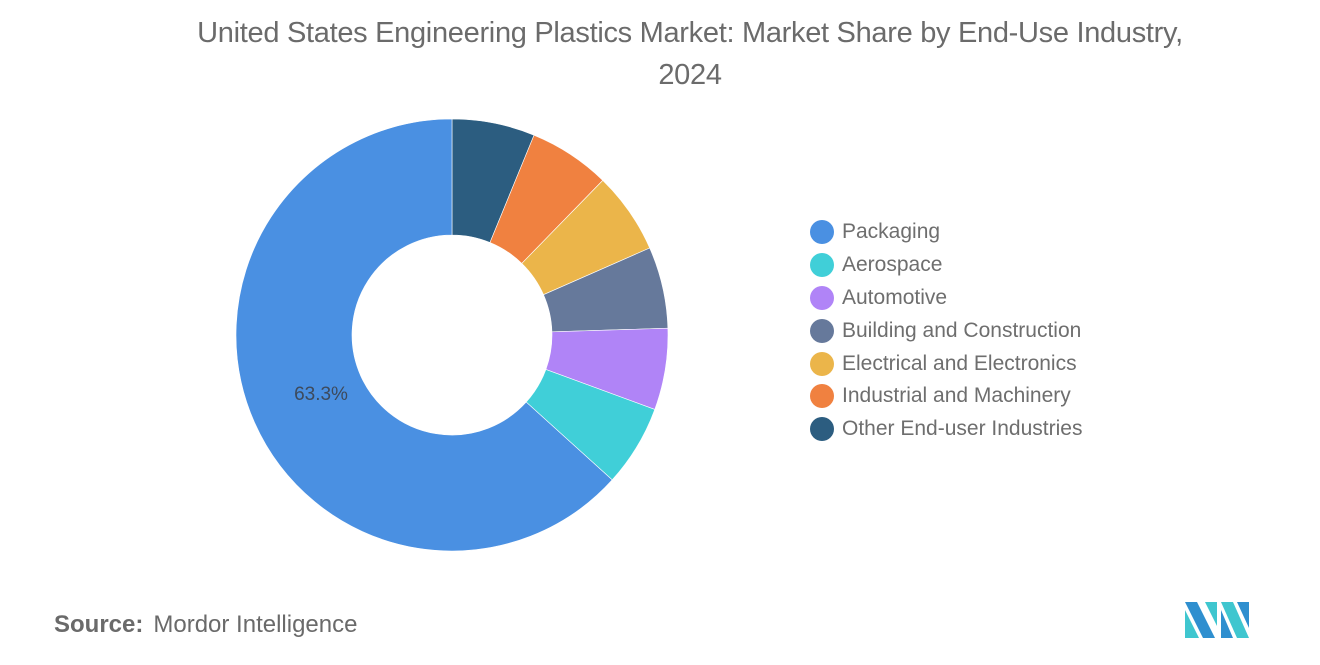  What do you see at coordinates (321, 394) in the screenshot?
I see `packaging-percentage-label: 63.3%` at bounding box center [321, 394].